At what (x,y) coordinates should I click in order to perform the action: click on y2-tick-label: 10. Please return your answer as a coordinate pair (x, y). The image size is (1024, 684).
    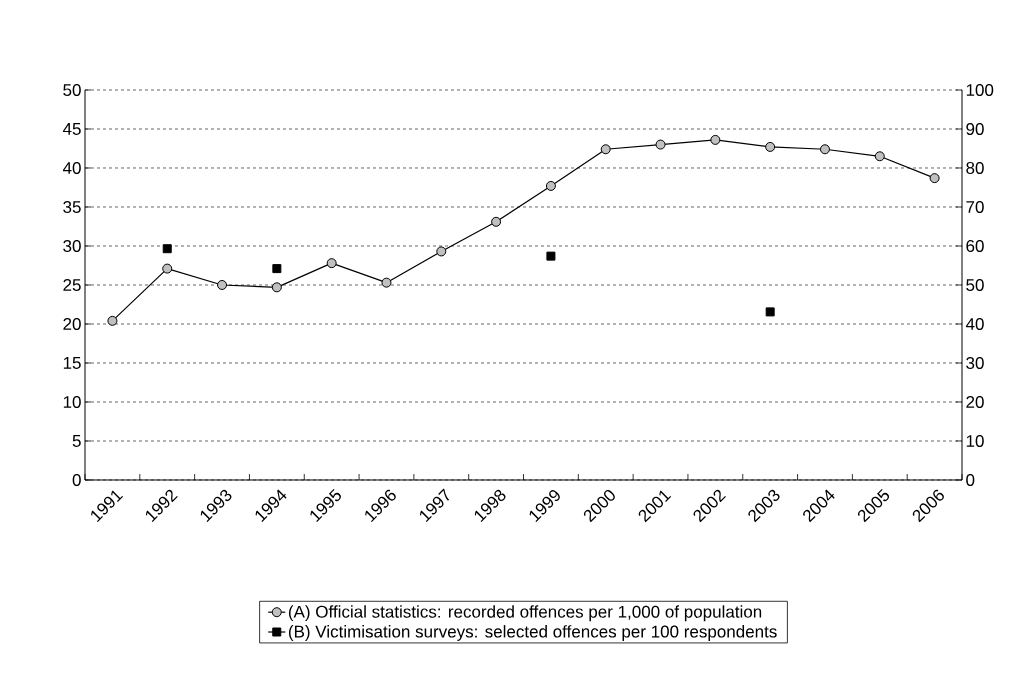
    Looking at the image, I should click on (975, 441).